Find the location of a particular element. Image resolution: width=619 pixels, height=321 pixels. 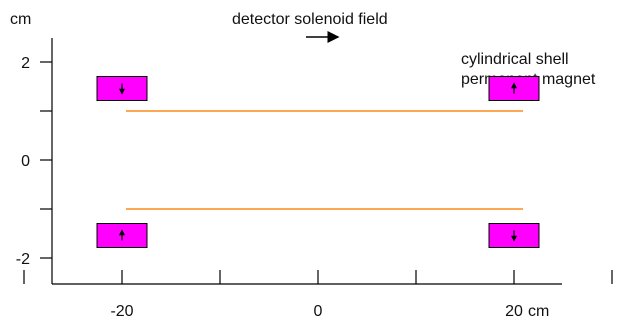

x-tick-label-1: -20 is located at coordinates (121, 311).